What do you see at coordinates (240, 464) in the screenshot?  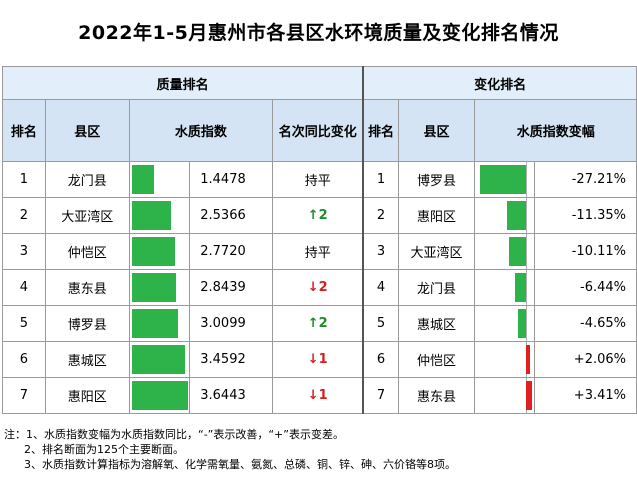 I see `note-3: 3、水质指数计算指标为溶解氧、化学需氧量、氨氮、总磷、铜、锌、砷、六价铬等8项。` at bounding box center [240, 464].